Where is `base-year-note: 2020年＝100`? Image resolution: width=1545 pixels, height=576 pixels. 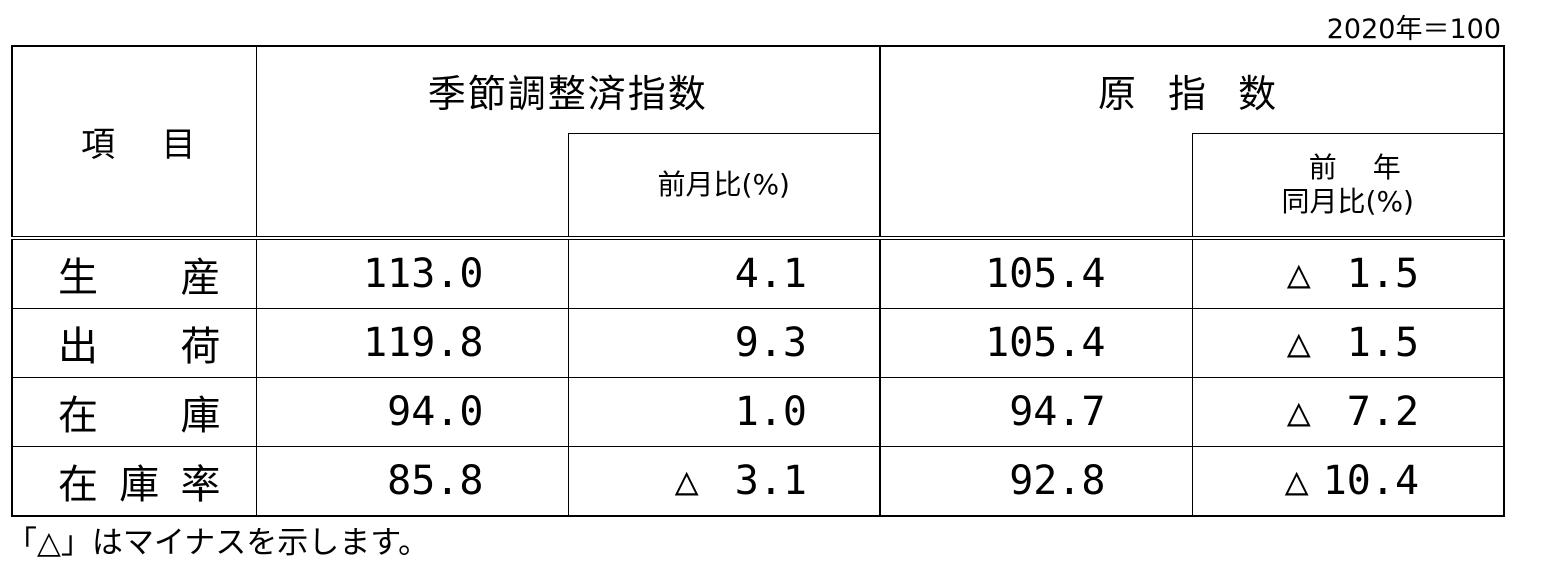
base-year-note: 2020年＝100 is located at coordinates (1413, 29).